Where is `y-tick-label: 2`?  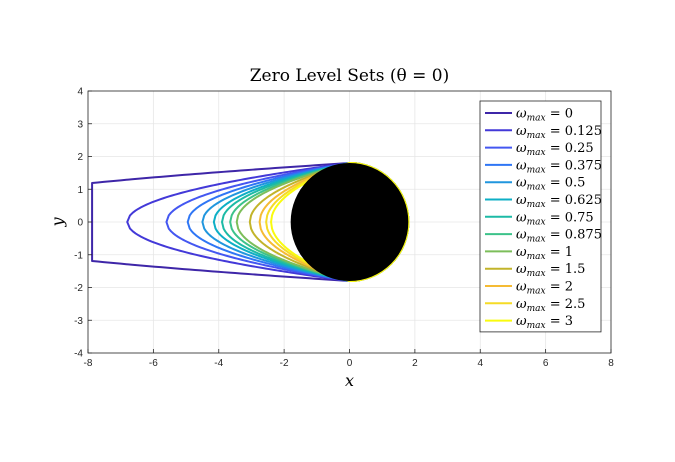
y-tick-label: 2 is located at coordinates (80, 157).